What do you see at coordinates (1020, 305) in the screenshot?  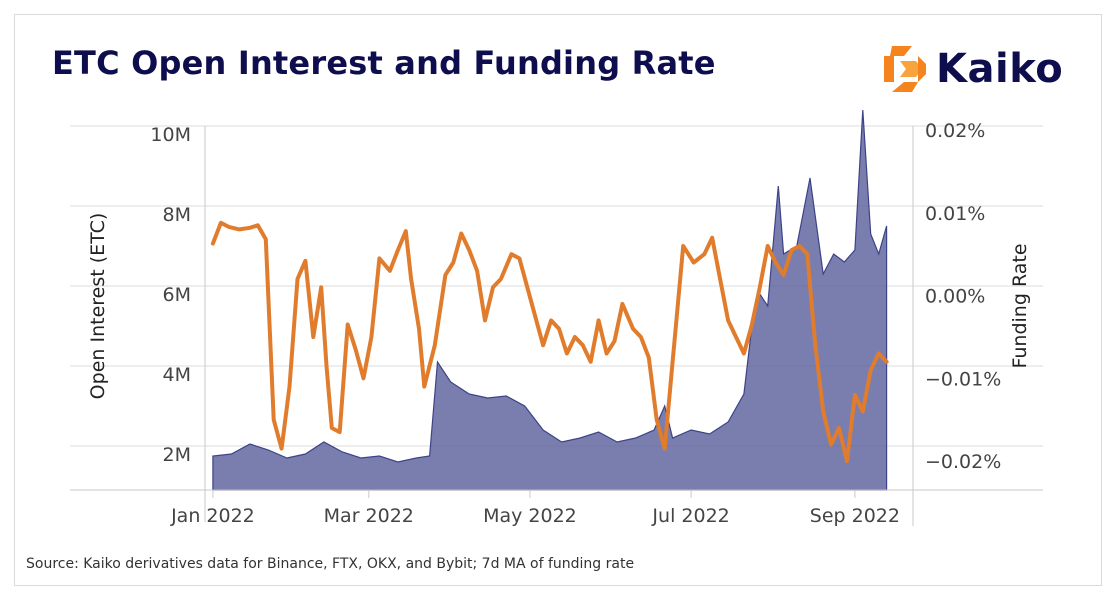 I see `y-right-axis-title: Funding Rate` at bounding box center [1020, 305].